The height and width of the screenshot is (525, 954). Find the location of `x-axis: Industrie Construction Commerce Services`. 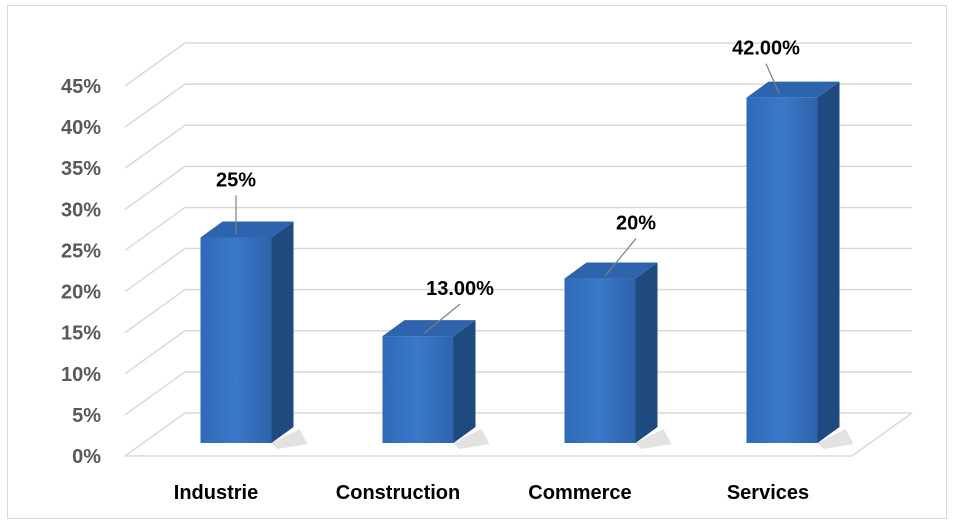

x-axis: Industrie Construction Commerce Services is located at coordinates (491, 493).